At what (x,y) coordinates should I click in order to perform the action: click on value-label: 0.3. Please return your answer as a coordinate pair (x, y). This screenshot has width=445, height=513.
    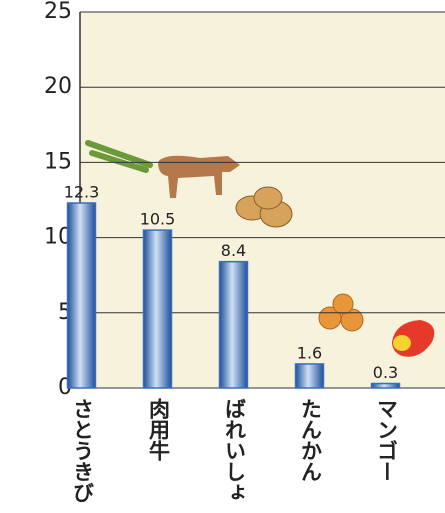
    Looking at the image, I should click on (385, 372).